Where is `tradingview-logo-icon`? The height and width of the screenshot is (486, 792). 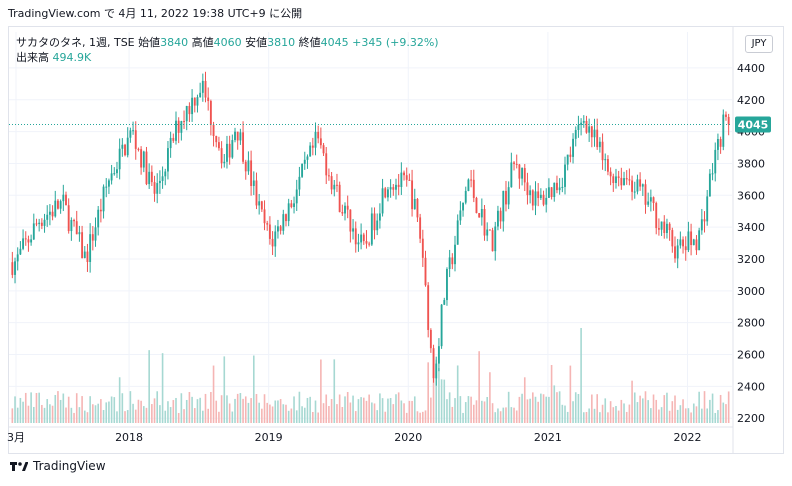 tradingview-logo-icon is located at coordinates (19, 466).